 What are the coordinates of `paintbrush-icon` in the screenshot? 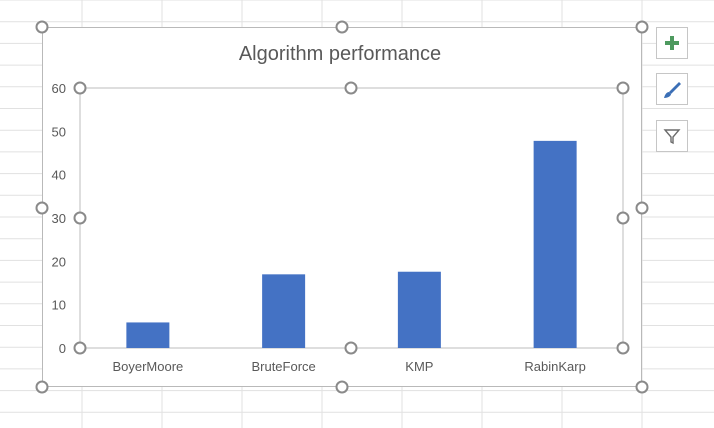 It's located at (672, 90).